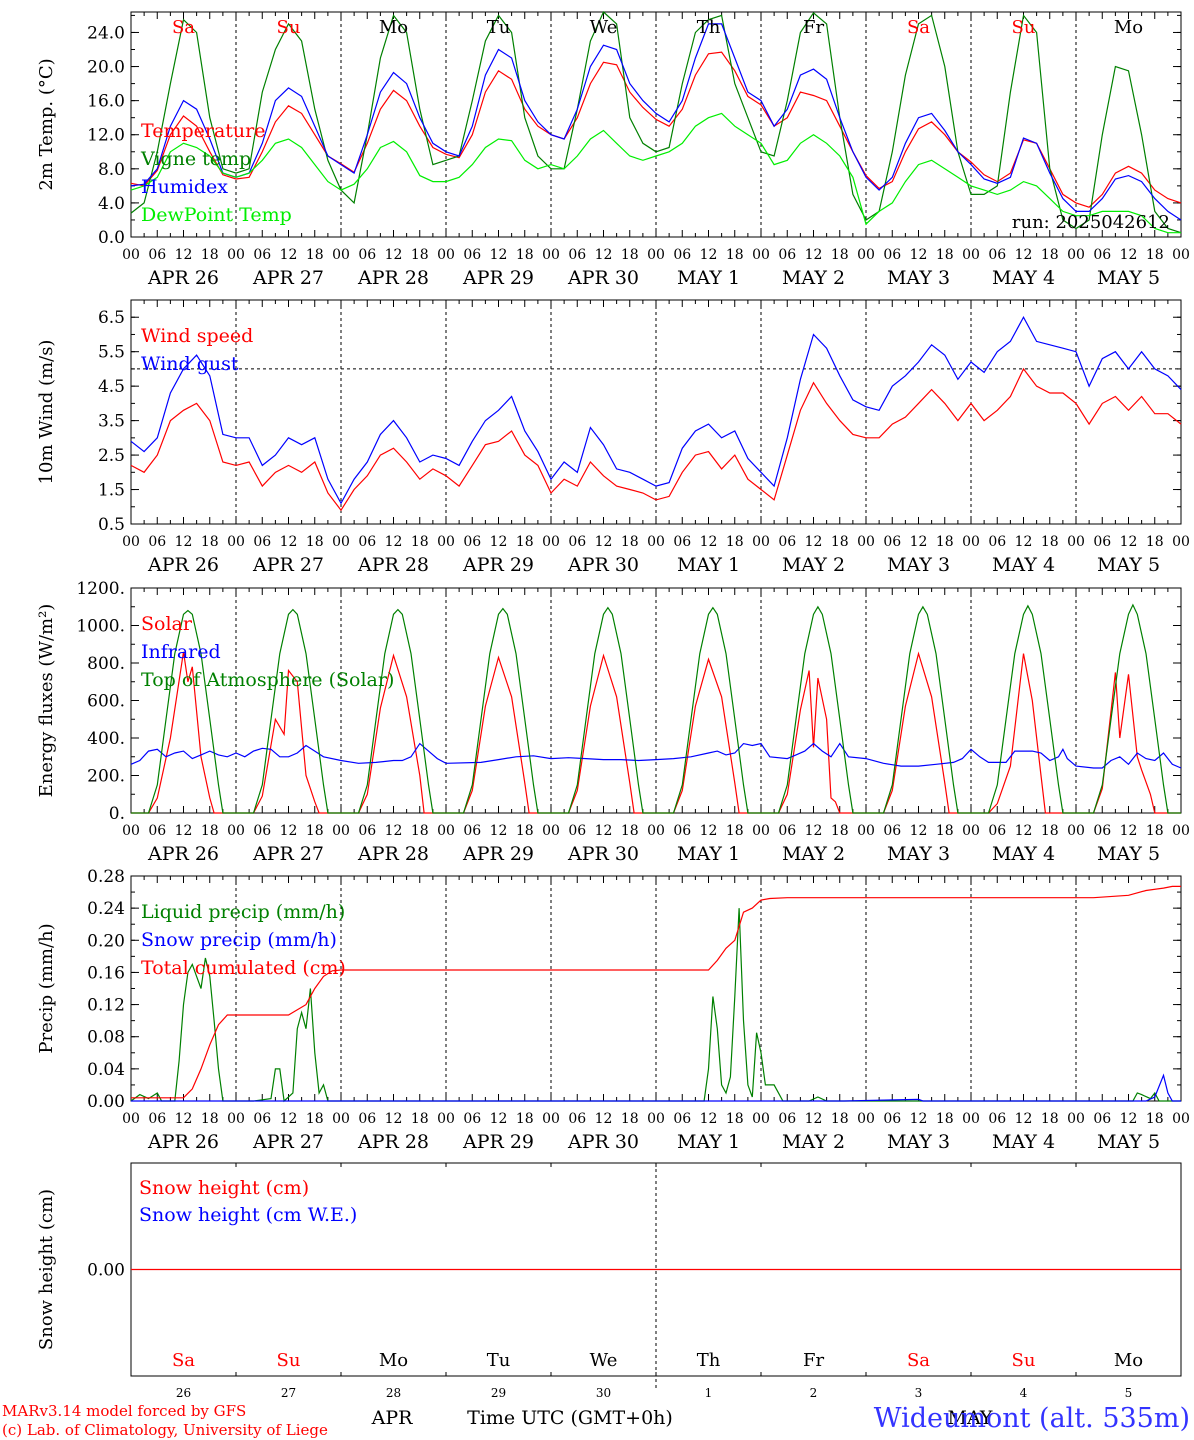 The image size is (1194, 1440). What do you see at coordinates (498, 1142) in the screenshot?
I see `date-label: APR 29` at bounding box center [498, 1142].